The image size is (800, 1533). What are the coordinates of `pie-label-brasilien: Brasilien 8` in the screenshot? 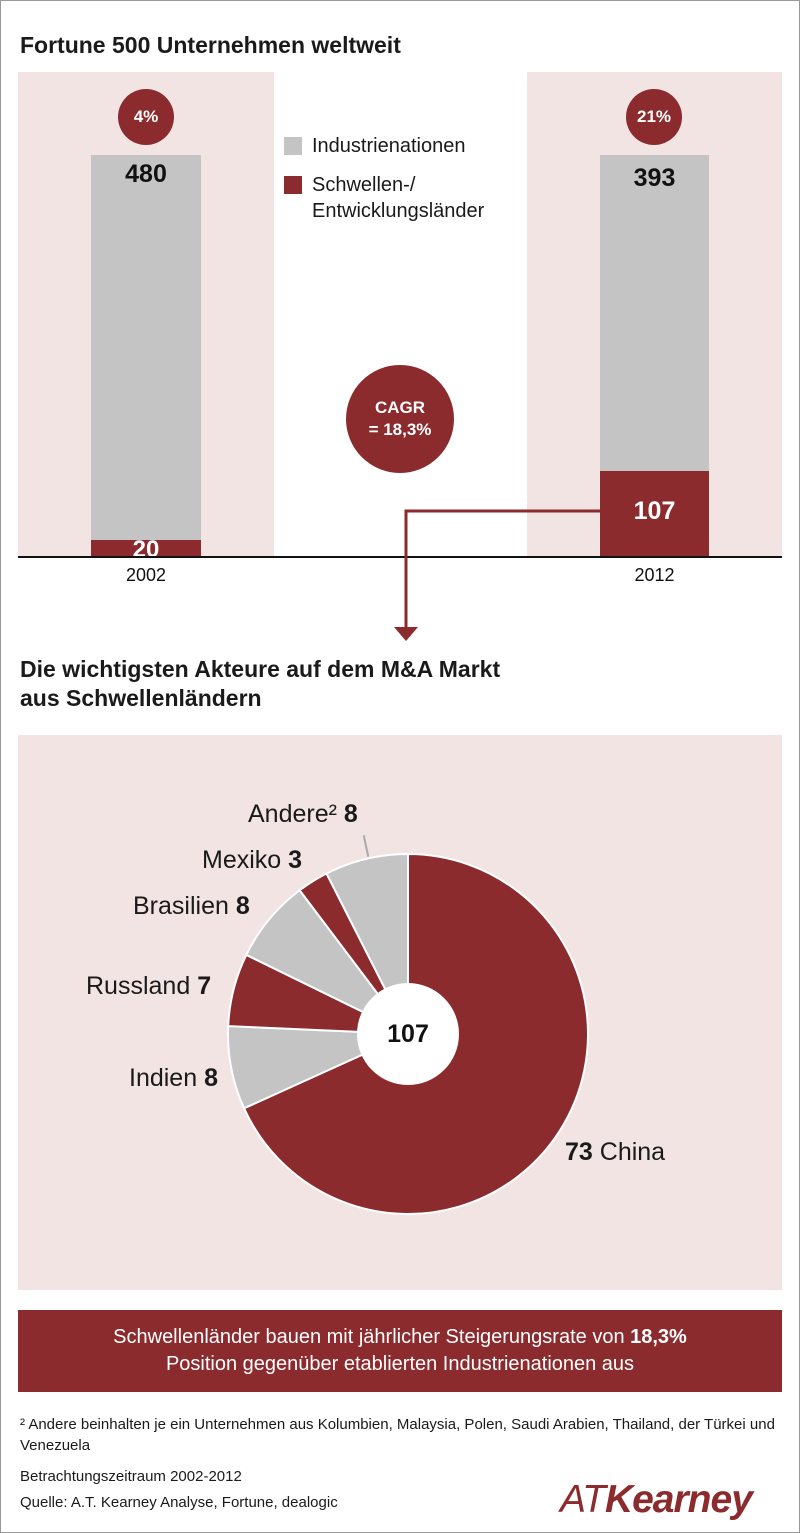 It's located at (191, 906).